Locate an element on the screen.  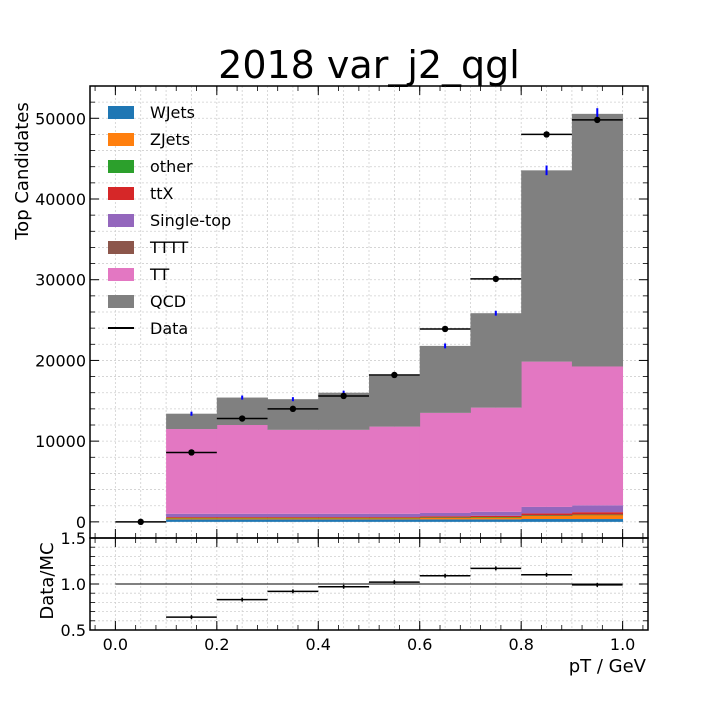
ratio-y-tick-label: 0.5 is located at coordinates (73, 630).